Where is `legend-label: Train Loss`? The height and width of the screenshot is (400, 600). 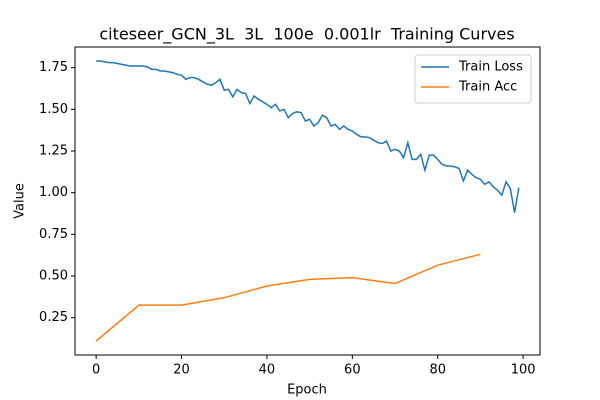
legend-label: Train Loss is located at coordinates (490, 67).